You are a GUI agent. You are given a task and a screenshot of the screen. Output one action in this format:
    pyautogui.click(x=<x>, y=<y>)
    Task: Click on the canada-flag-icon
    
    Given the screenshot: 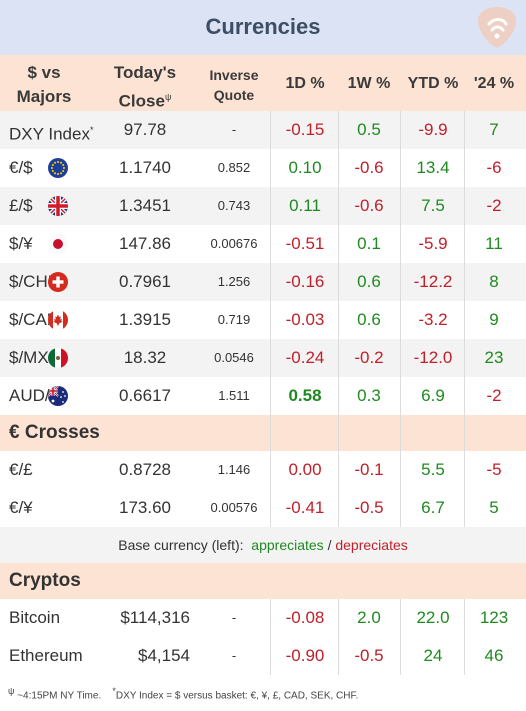 What is the action you would take?
    pyautogui.click(x=58, y=320)
    